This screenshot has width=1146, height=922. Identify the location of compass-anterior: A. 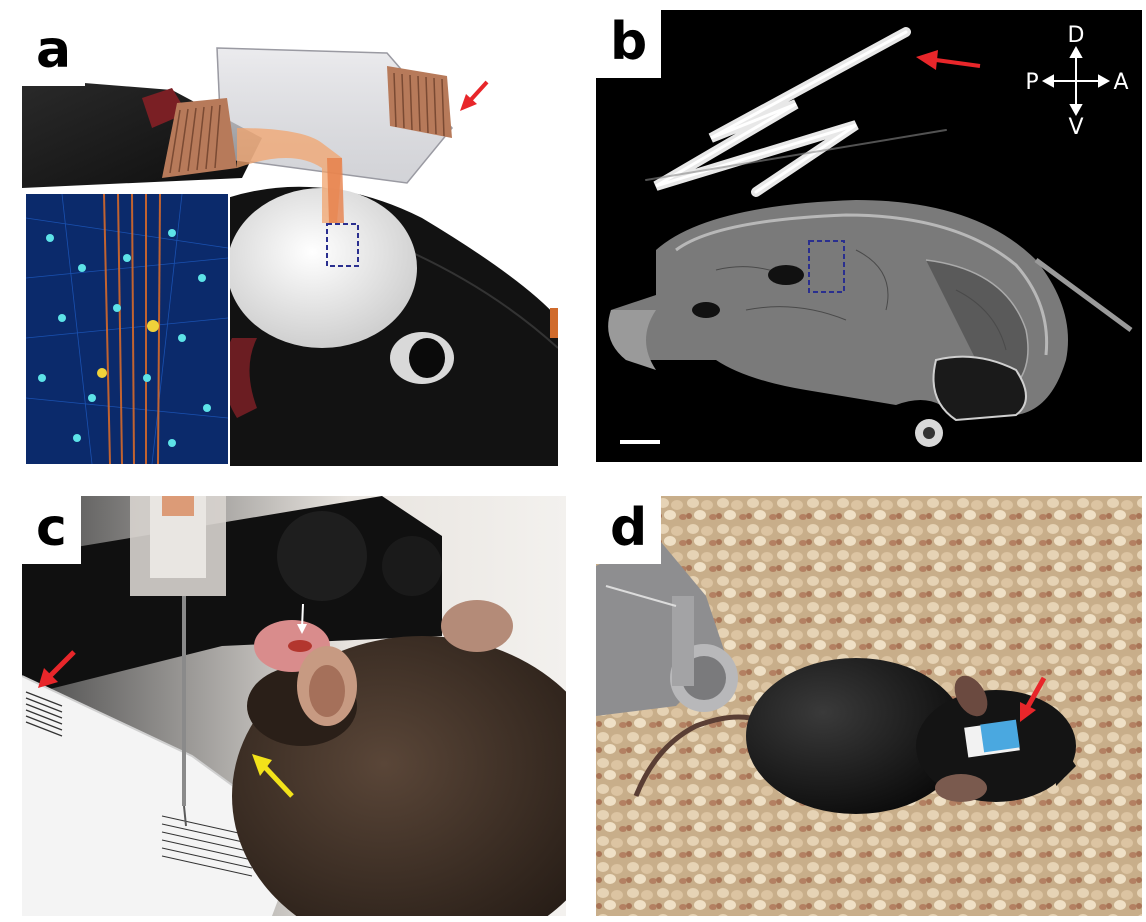
(1120, 82).